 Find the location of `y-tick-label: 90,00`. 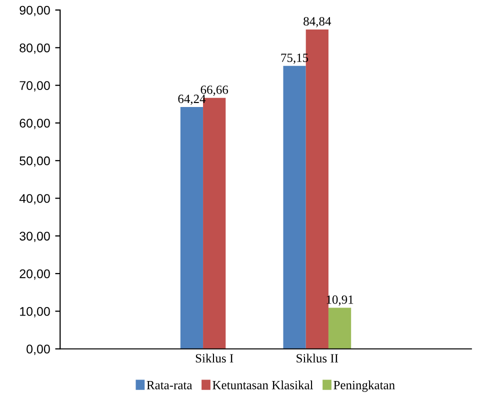

y-tick-label: 90,00 is located at coordinates (35, 11).